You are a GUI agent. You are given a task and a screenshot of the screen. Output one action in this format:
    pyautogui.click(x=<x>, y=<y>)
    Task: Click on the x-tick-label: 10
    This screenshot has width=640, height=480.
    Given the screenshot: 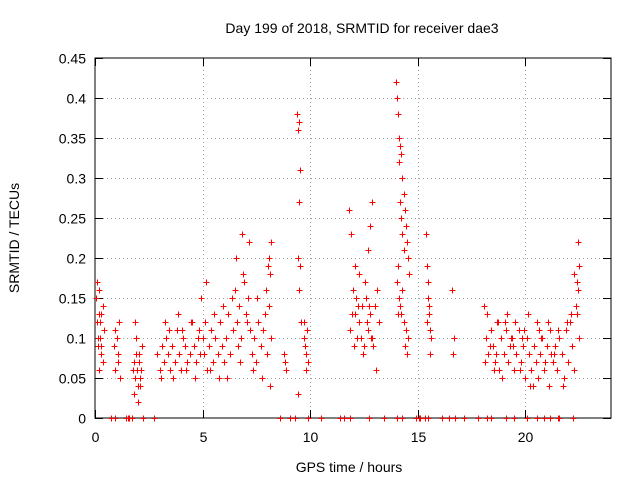 What is the action you would take?
    pyautogui.click(x=311, y=437)
    